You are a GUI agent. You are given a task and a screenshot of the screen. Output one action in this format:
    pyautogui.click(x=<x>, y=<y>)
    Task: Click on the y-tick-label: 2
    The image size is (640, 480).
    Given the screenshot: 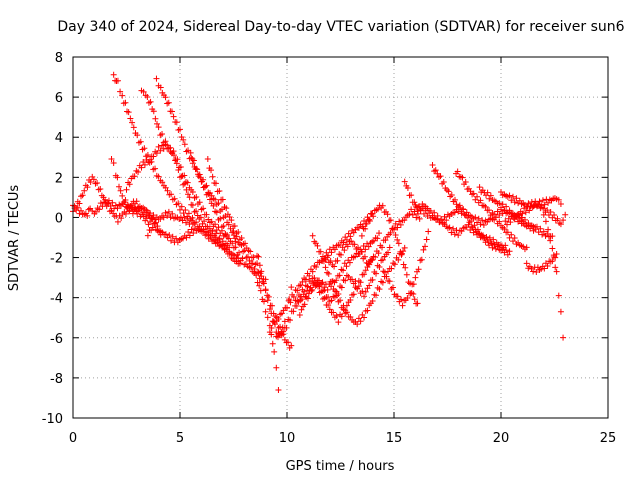 What is the action you would take?
    pyautogui.click(x=59, y=178)
    